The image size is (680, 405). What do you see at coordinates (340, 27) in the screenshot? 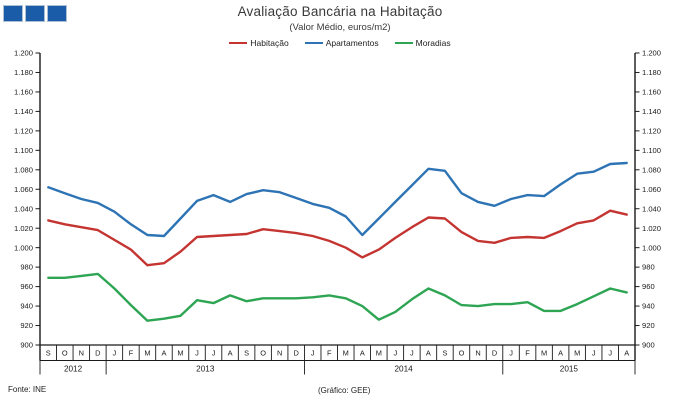
I see `chart-subtitle: (Valor Médio, euros/m2)` at bounding box center [340, 27].